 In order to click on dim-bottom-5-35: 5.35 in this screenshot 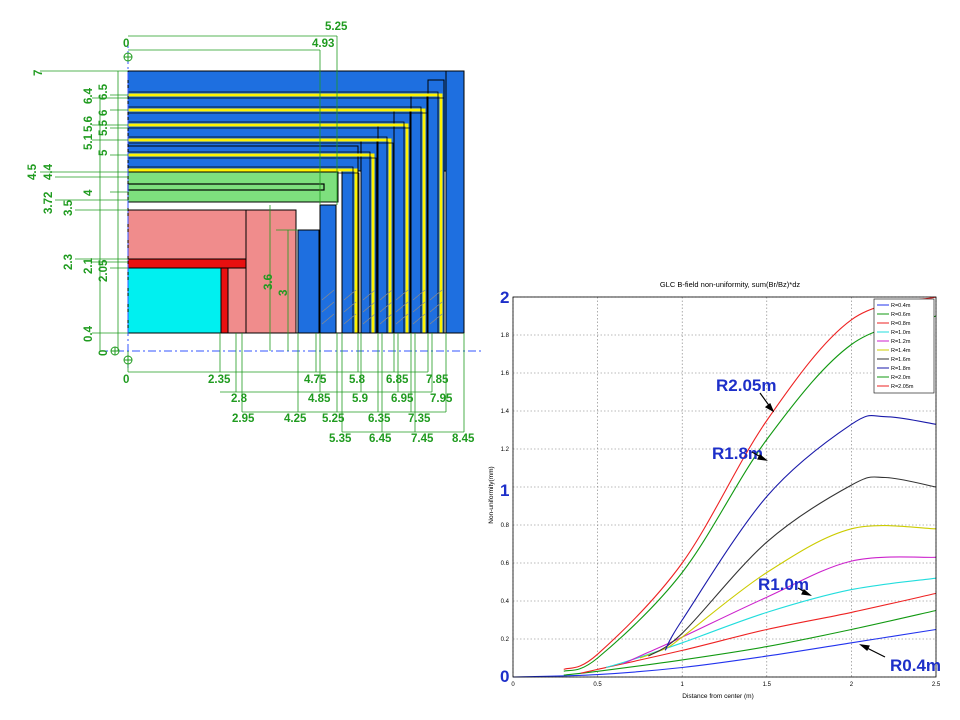, I will do `click(340, 439)`.